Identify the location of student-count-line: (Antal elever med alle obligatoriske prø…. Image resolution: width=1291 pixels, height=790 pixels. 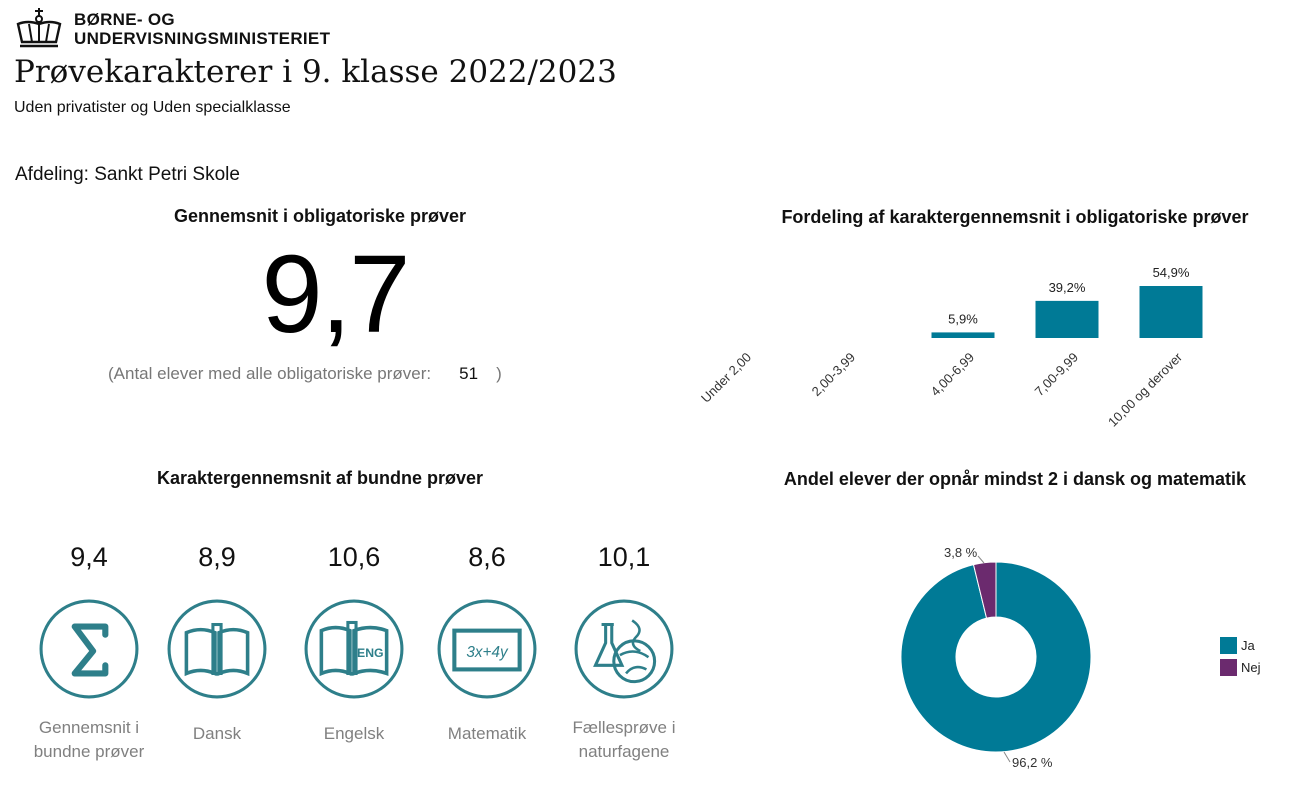
(305, 374).